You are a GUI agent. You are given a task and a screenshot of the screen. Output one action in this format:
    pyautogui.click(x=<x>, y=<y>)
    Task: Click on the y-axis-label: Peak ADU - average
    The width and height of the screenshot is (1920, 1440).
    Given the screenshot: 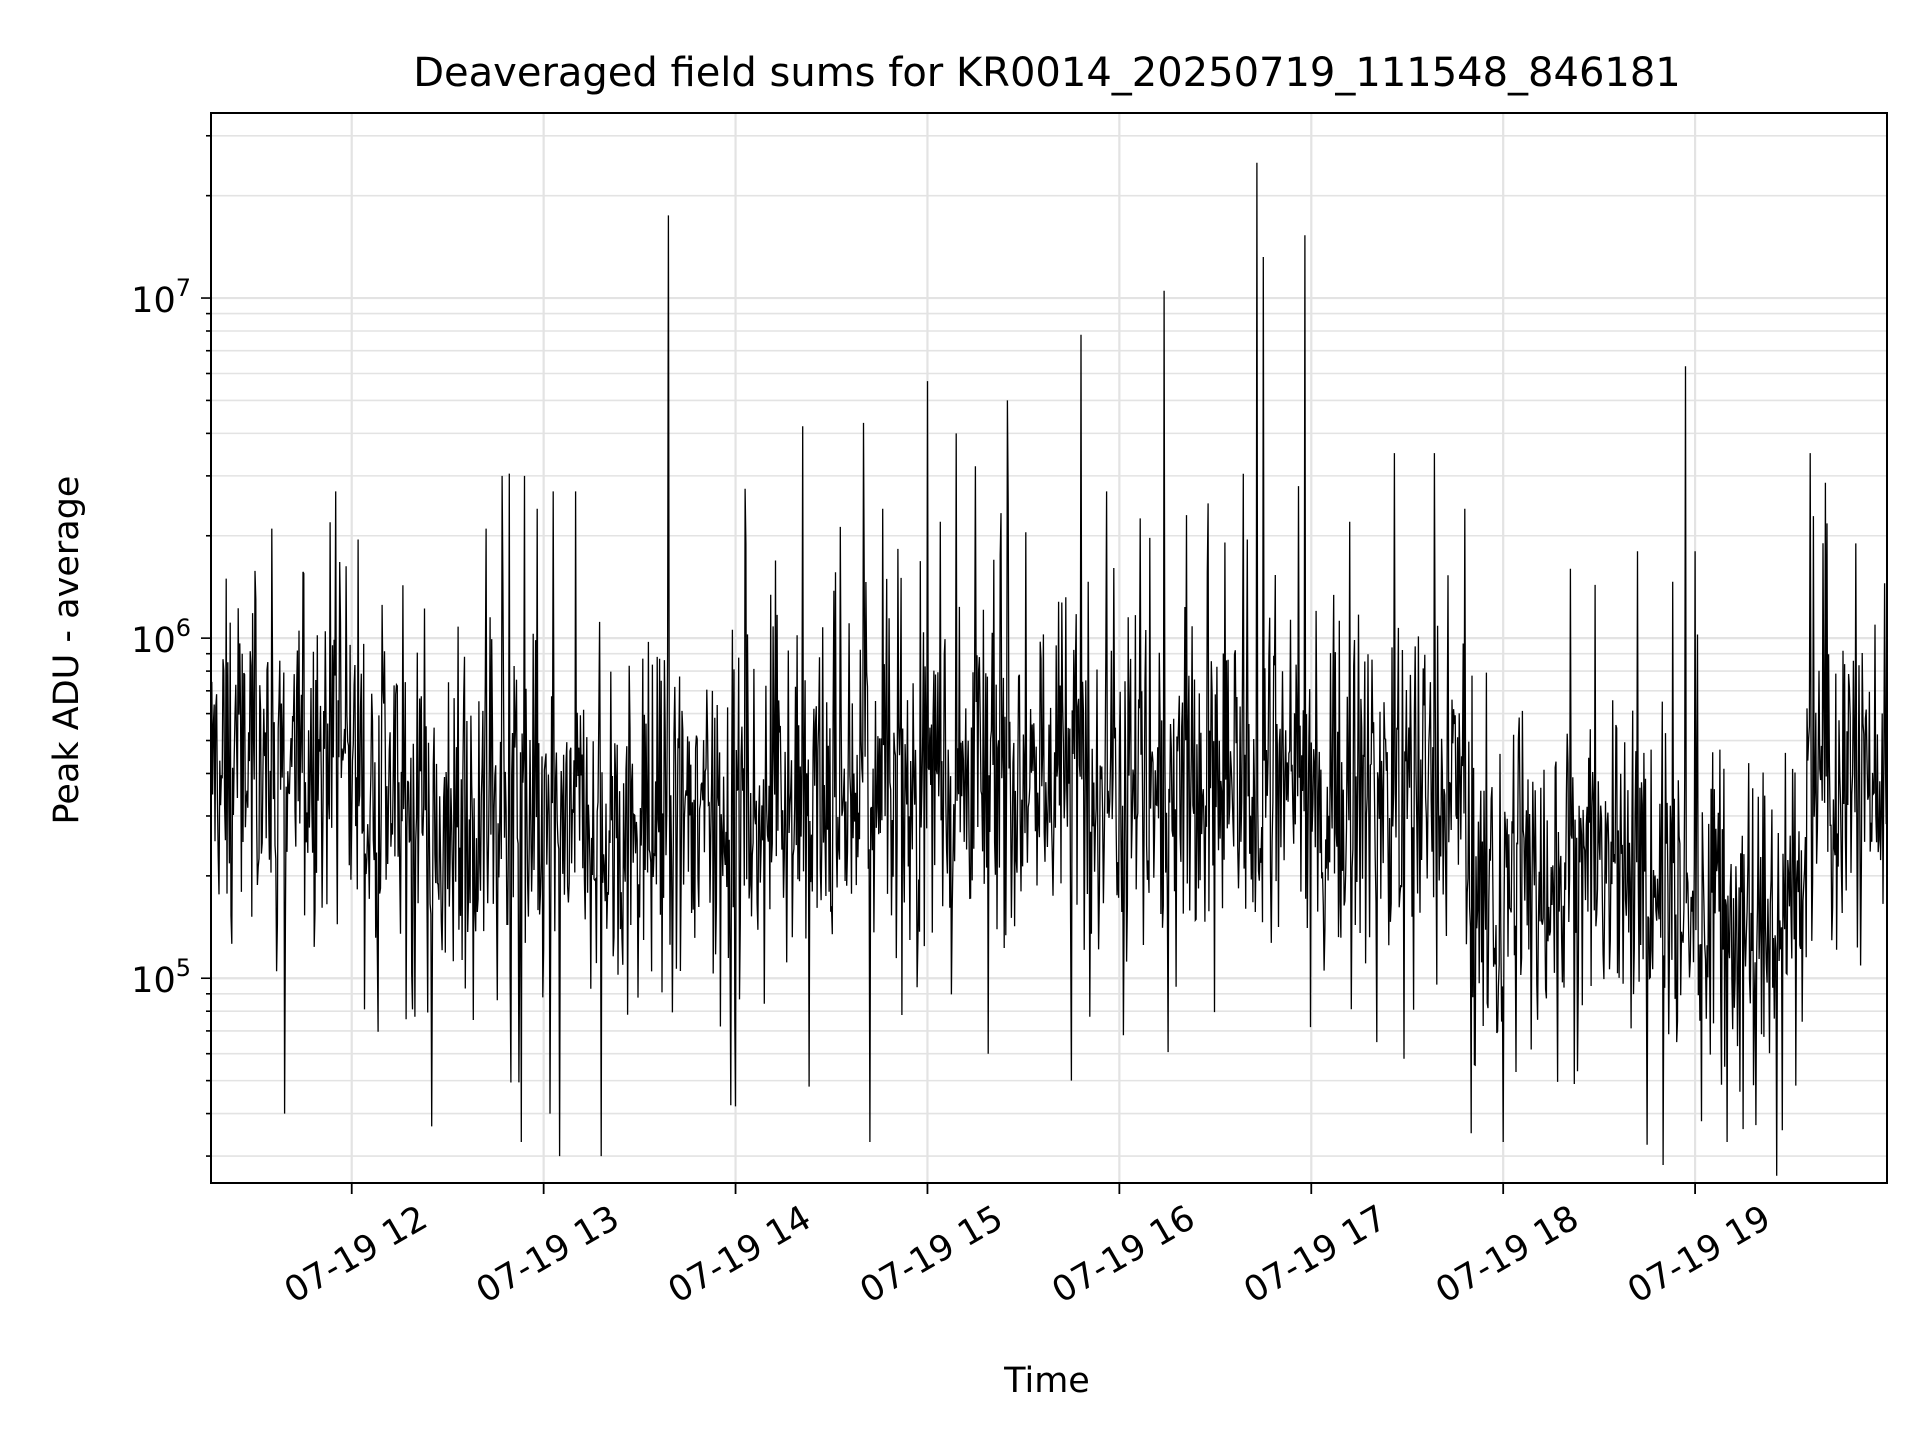 What is the action you would take?
    pyautogui.click(x=67, y=650)
    